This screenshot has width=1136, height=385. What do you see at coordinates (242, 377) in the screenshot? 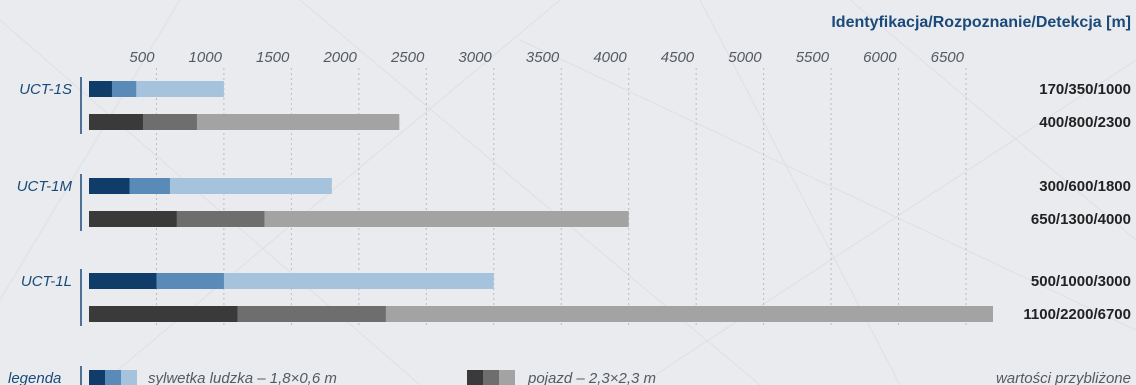
I see `legend-human-label: sylwetka ludzka – 1,8×0,6 m` at bounding box center [242, 377].